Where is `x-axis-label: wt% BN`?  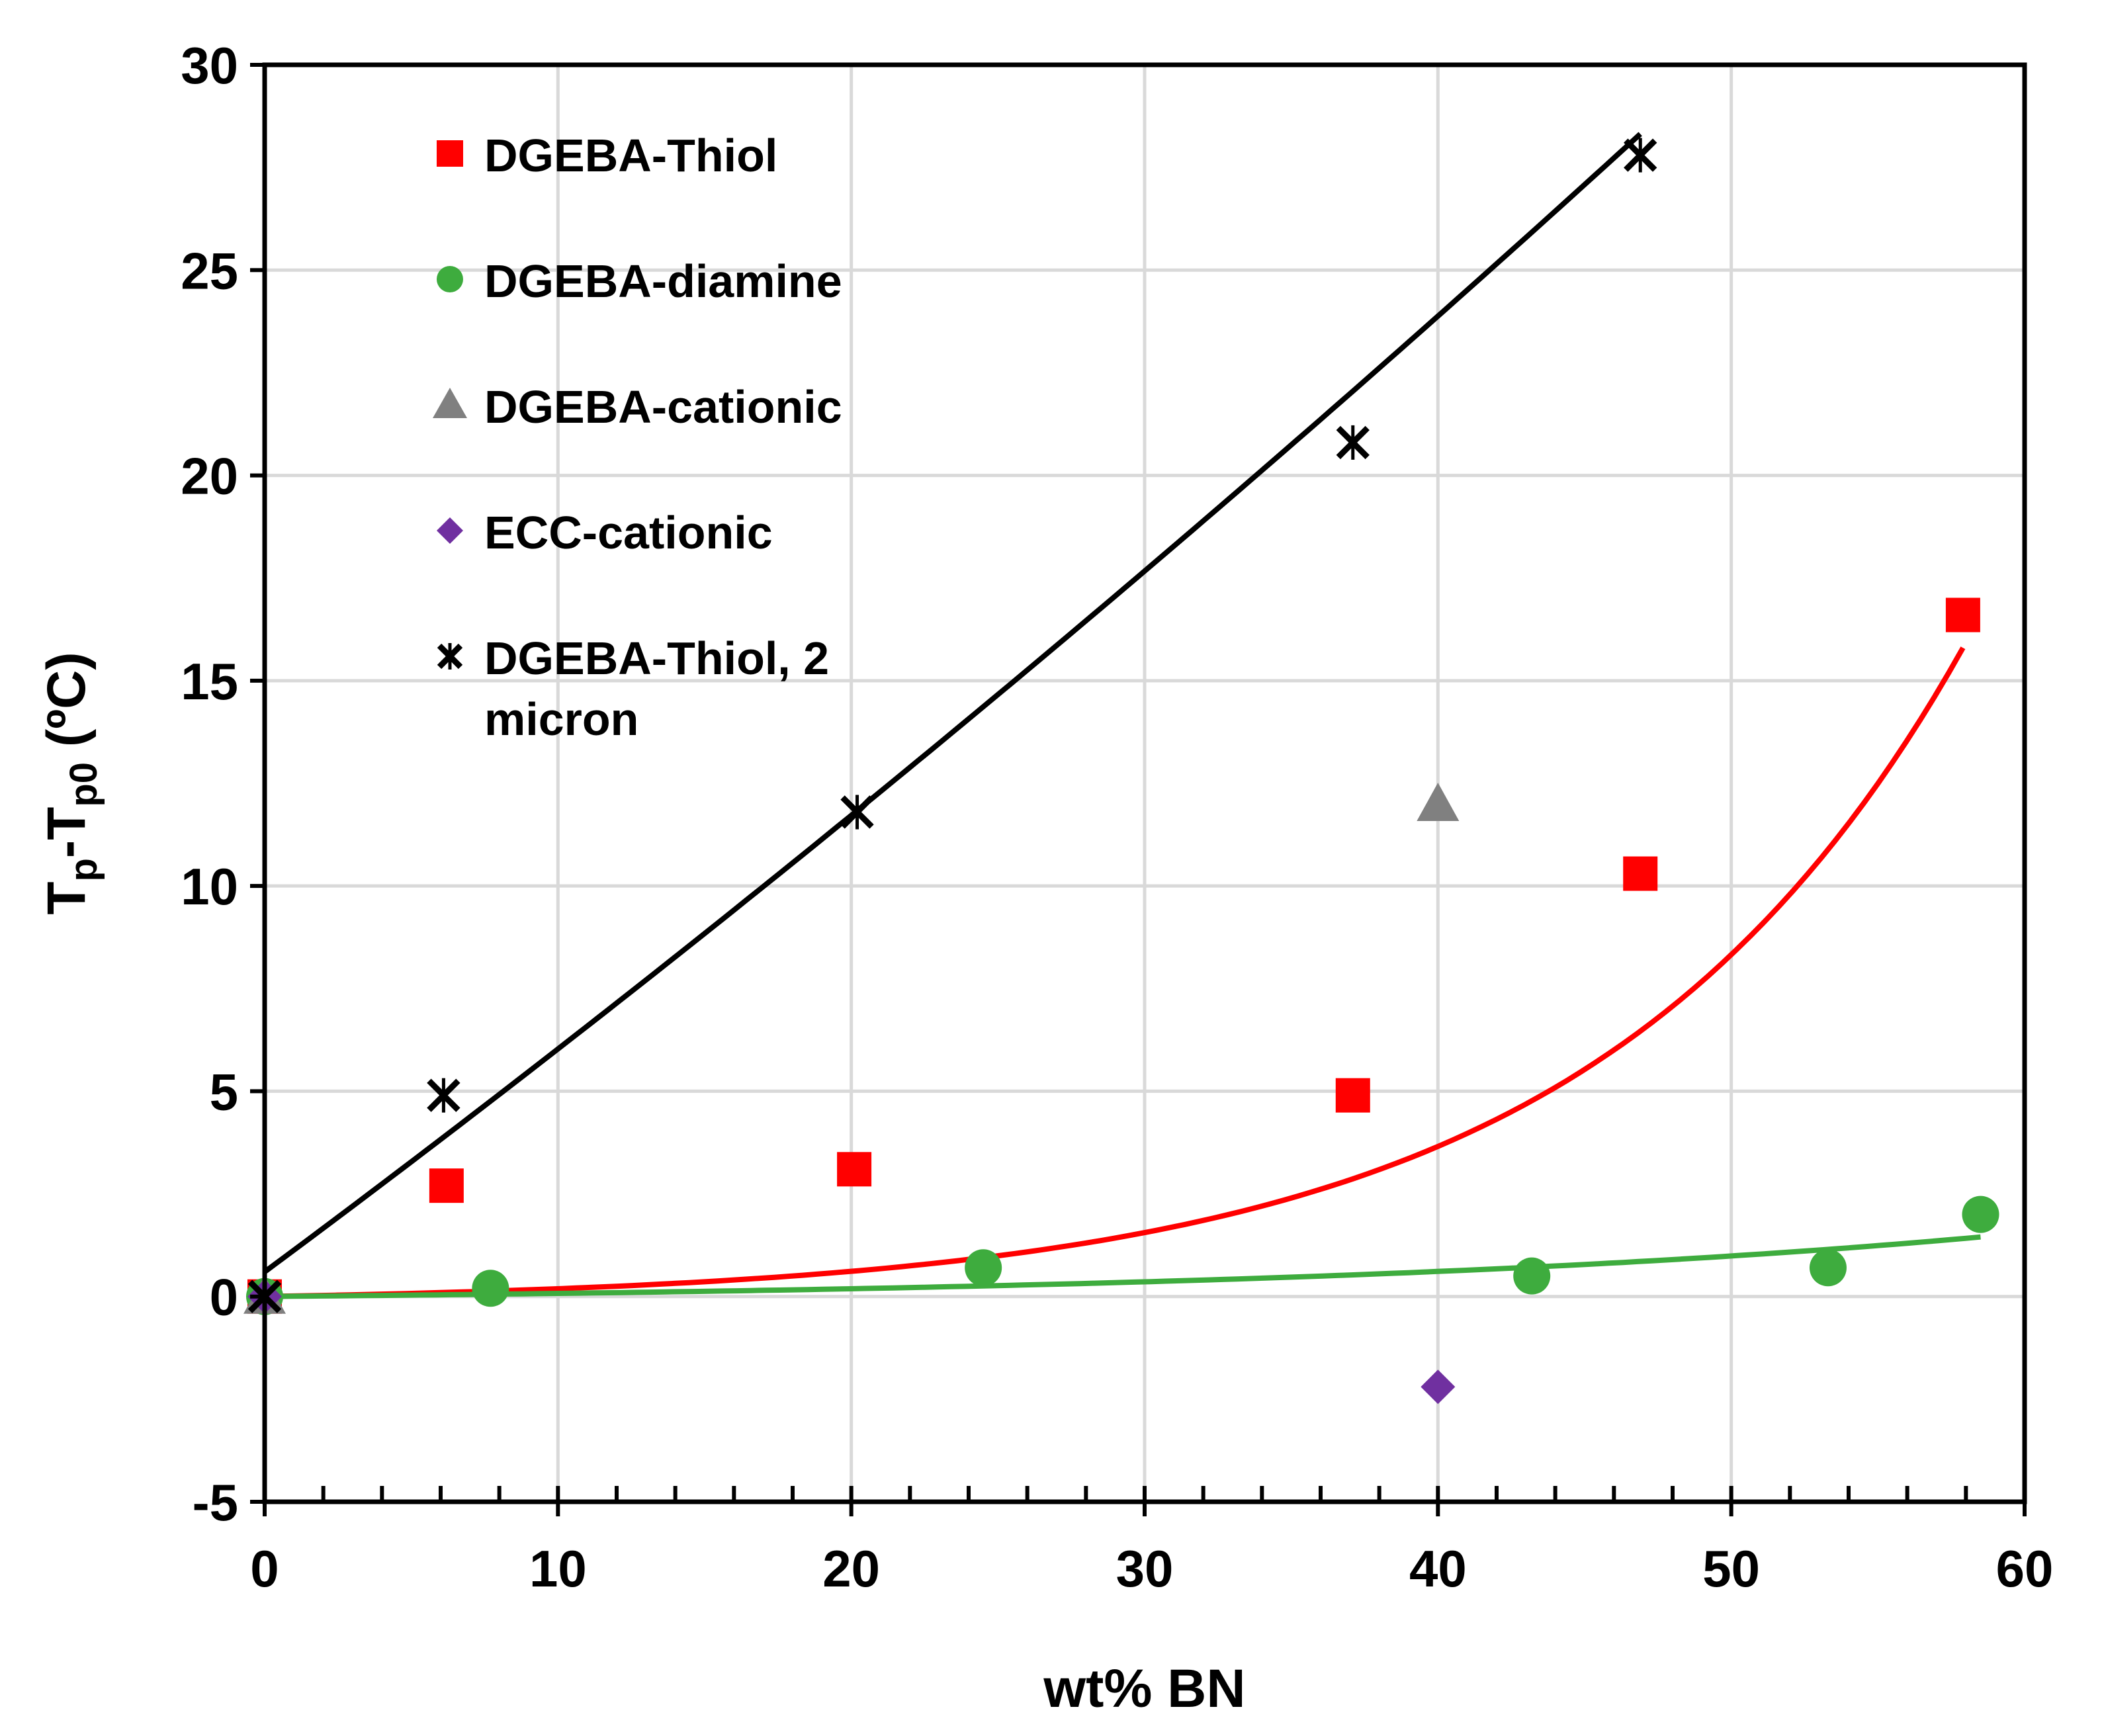 x-axis-label: wt% BN is located at coordinates (1144, 1689).